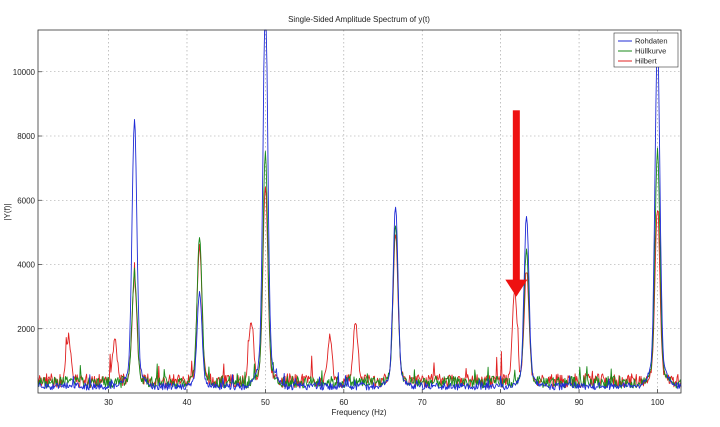  I want to click on x-tick-label: 80, so click(500, 402).